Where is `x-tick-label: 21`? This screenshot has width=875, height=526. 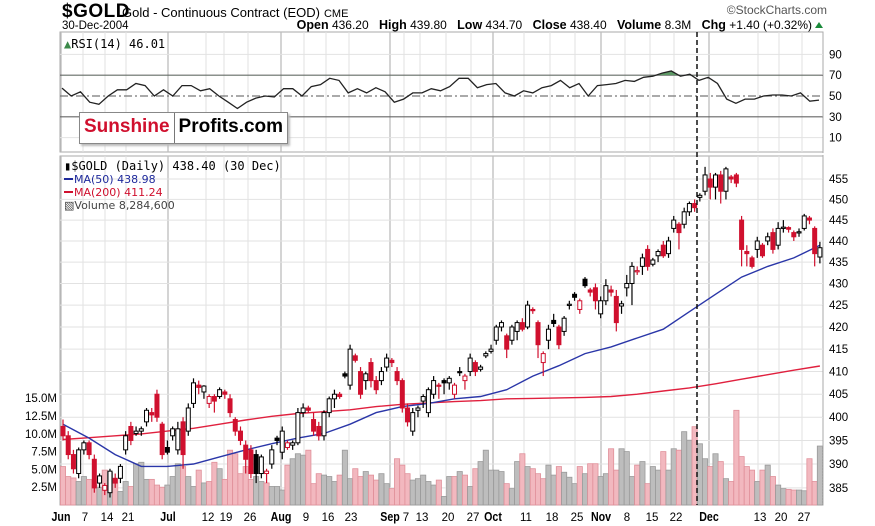 x-tick-label: 21 is located at coordinates (128, 518).